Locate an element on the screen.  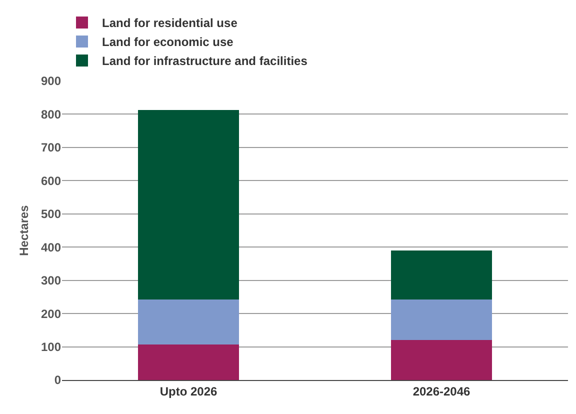
legend-label: Land for infrastructure and facilities is located at coordinates (205, 61).